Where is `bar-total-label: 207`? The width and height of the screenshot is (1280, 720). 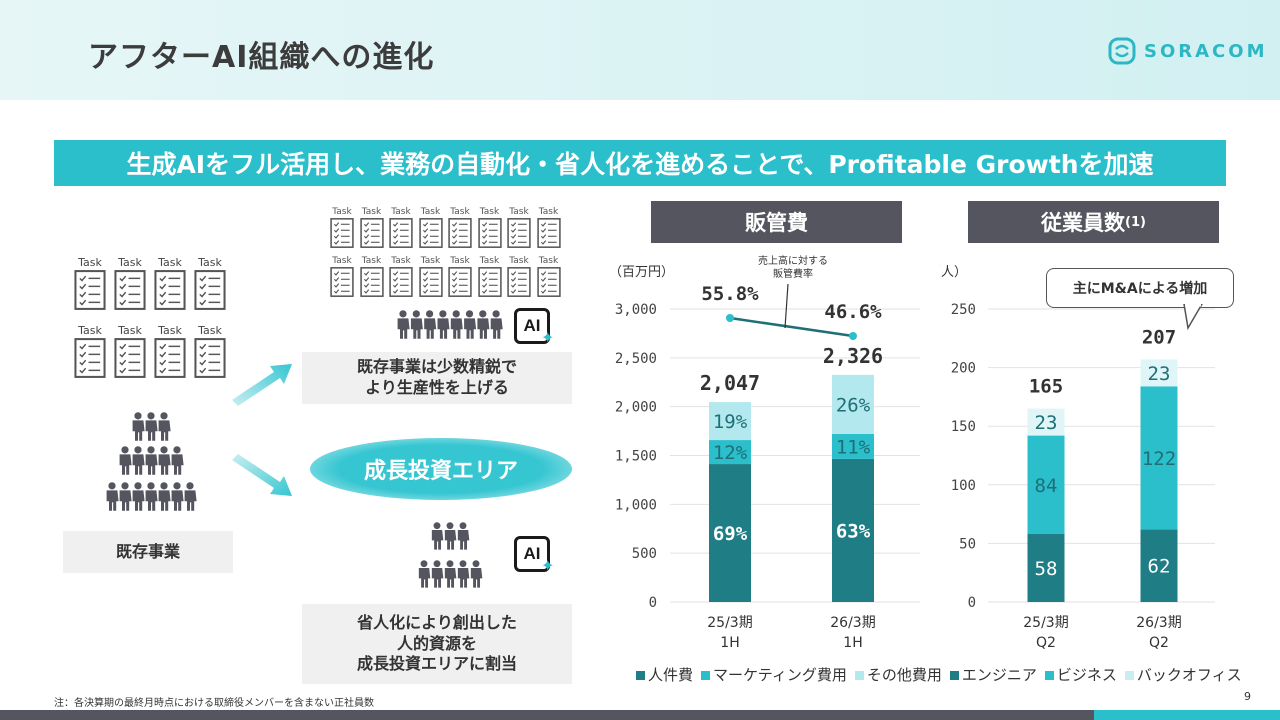
bar-total-label: 207 is located at coordinates (1159, 337).